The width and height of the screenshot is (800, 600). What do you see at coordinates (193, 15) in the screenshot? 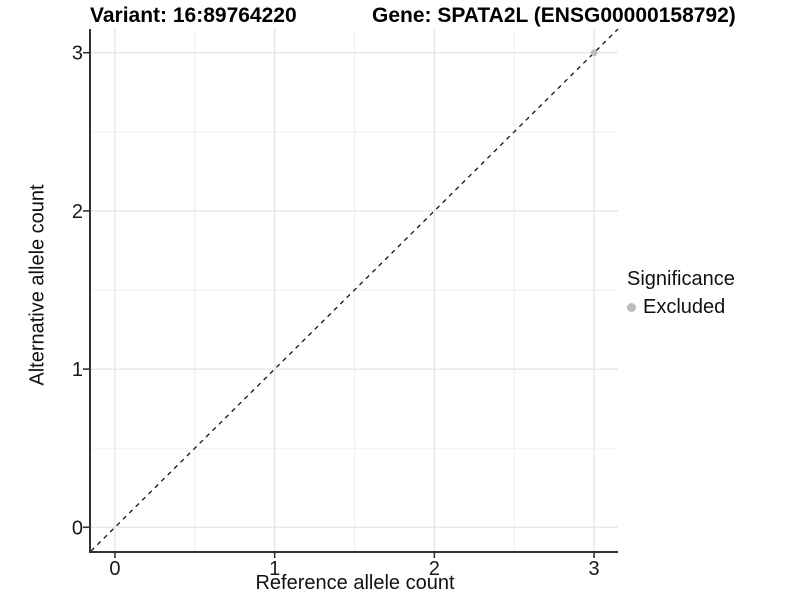
I see `variant-title: Variant: 16:89764220` at bounding box center [193, 15].